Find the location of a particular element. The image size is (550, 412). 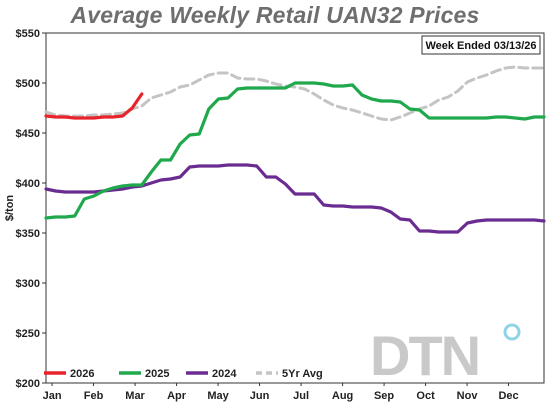

legend-label: 2024 is located at coordinates (224, 374).